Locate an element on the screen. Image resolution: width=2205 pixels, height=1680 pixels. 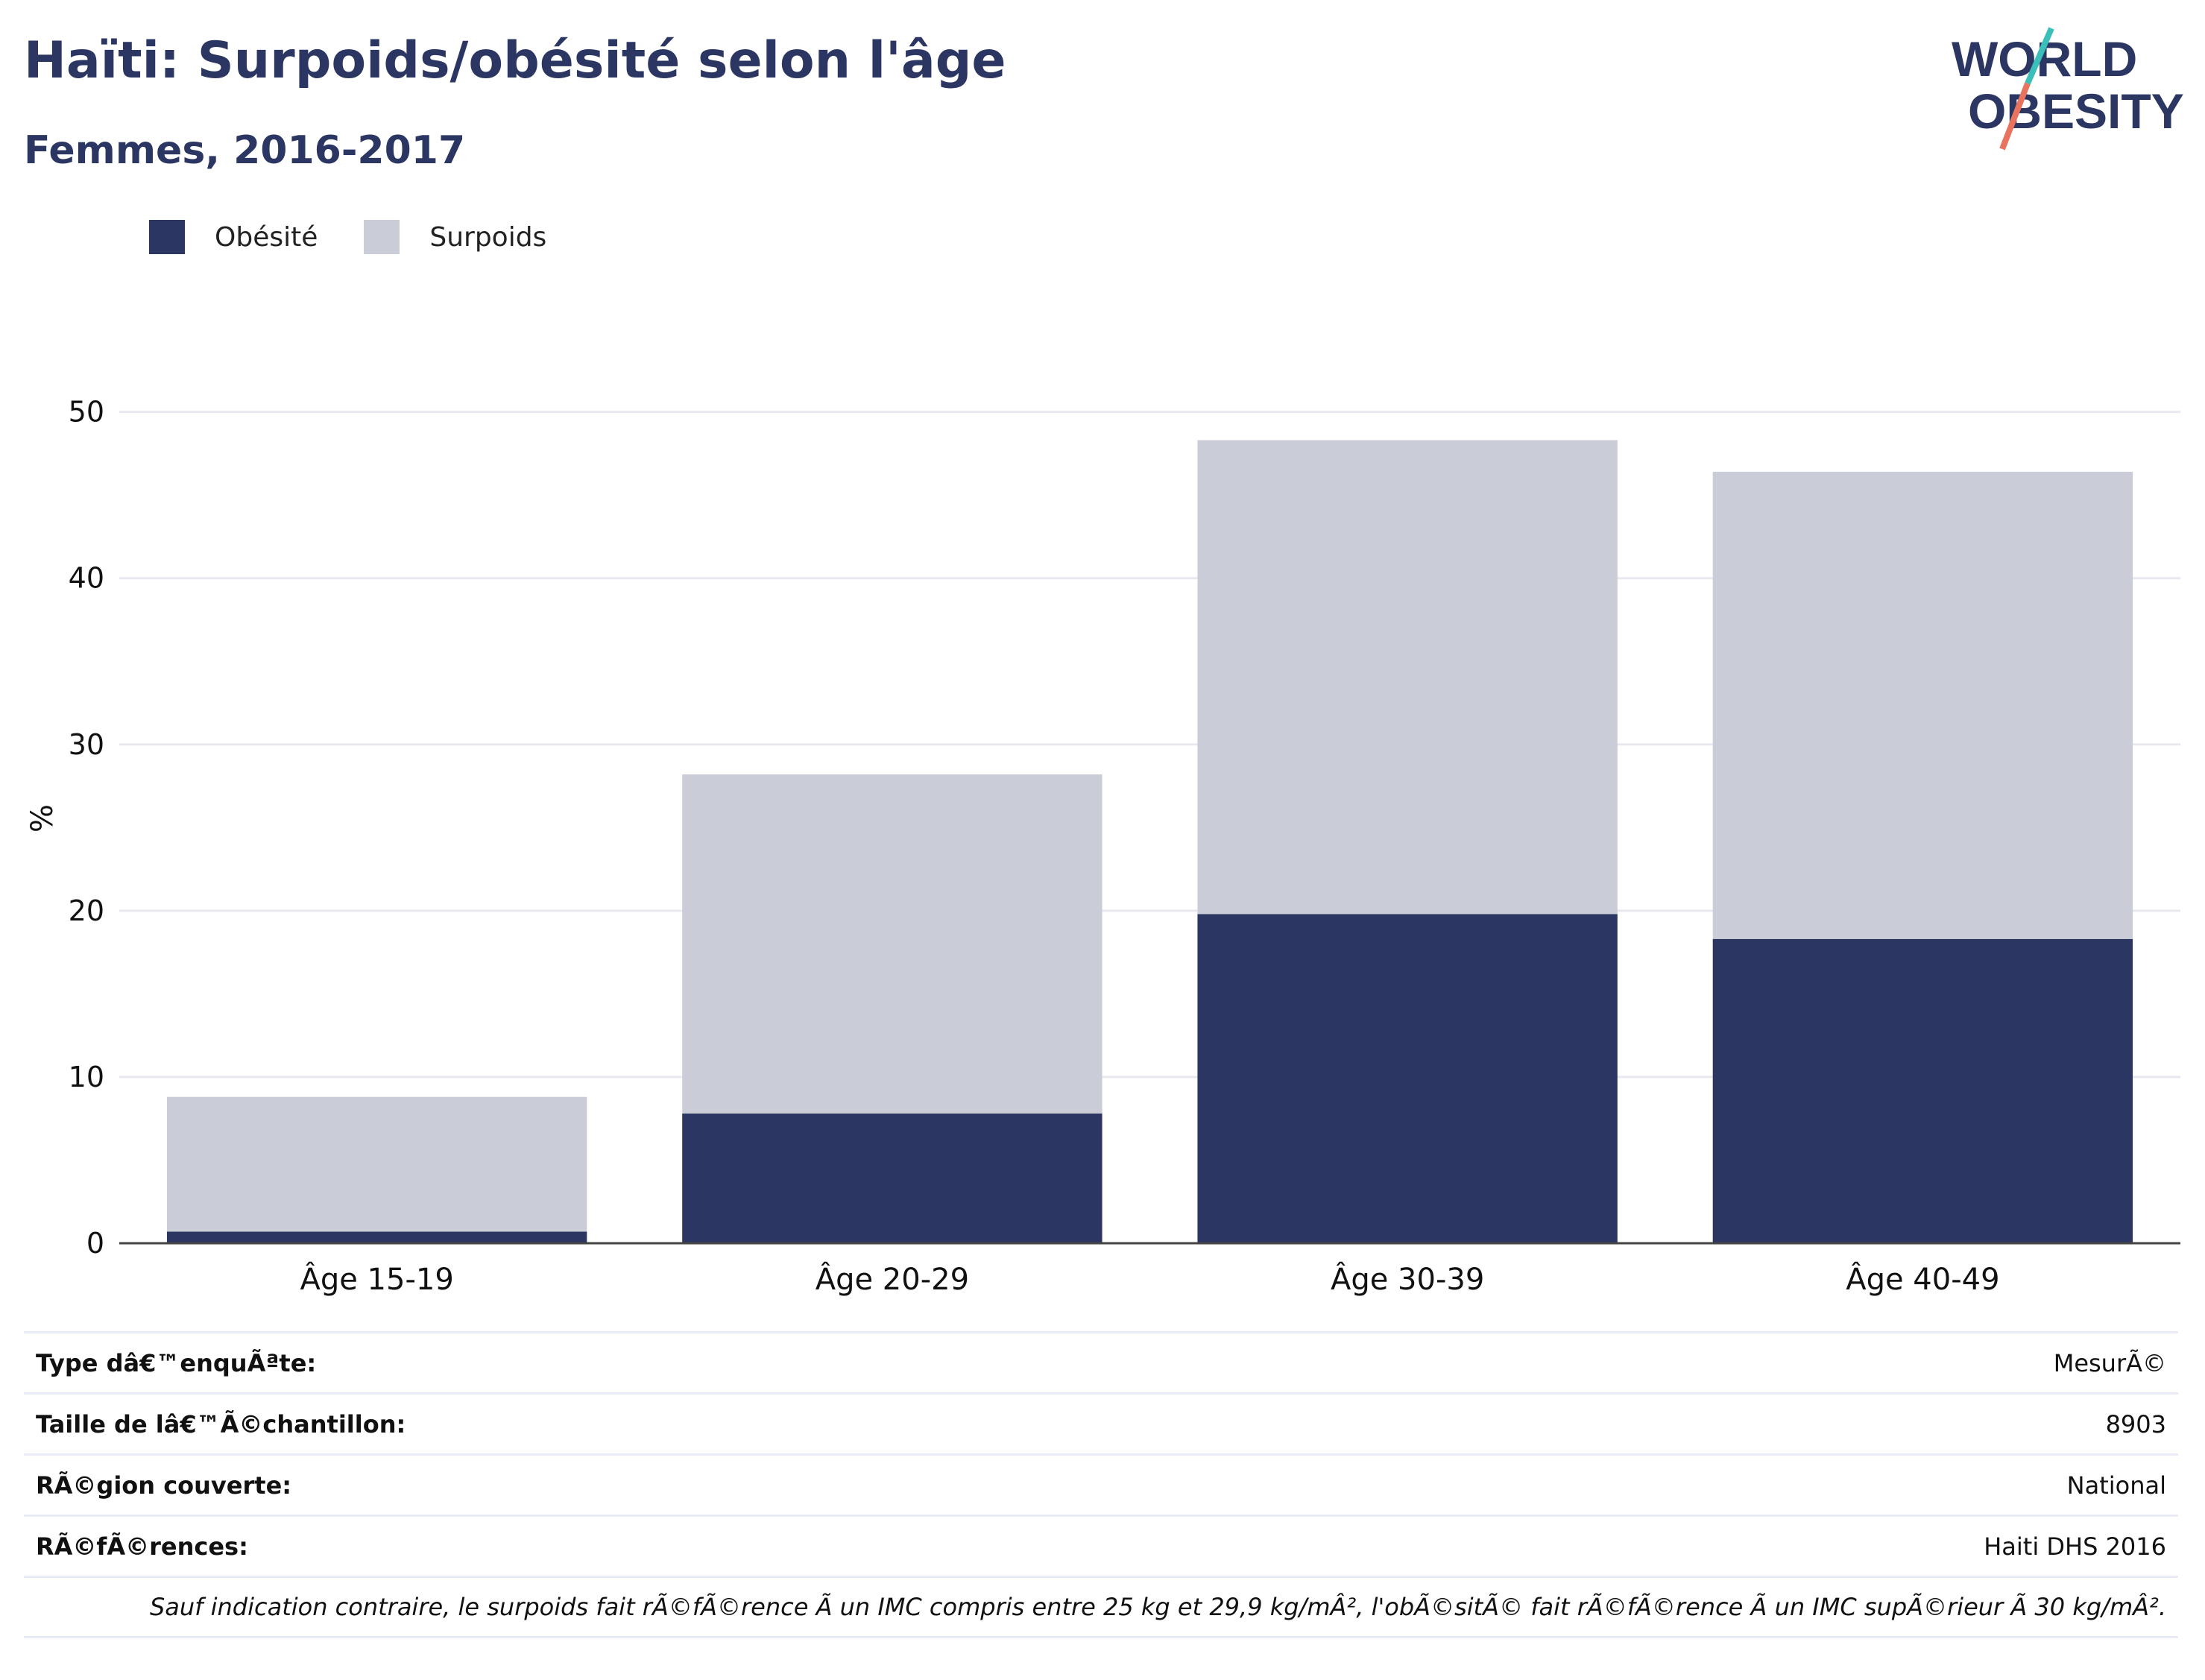
logo-line2: OBESITY is located at coordinates (2076, 111).